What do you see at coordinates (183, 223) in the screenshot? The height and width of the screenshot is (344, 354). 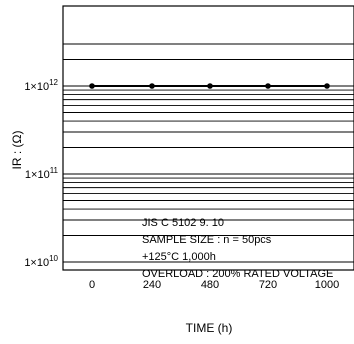 I see `note-standard: JIS C 5102 9. 10` at bounding box center [183, 223].